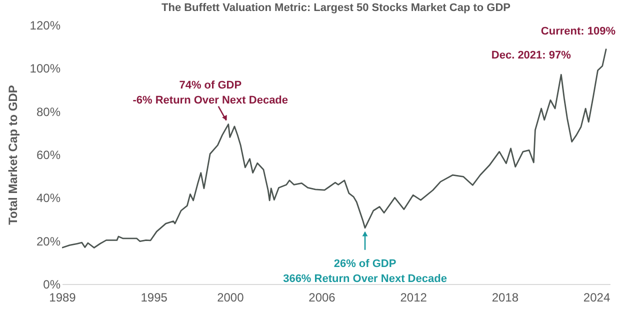  What do you see at coordinates (13, 155) in the screenshot?
I see `y-axis-title: Total Market Cap to GDP` at bounding box center [13, 155].